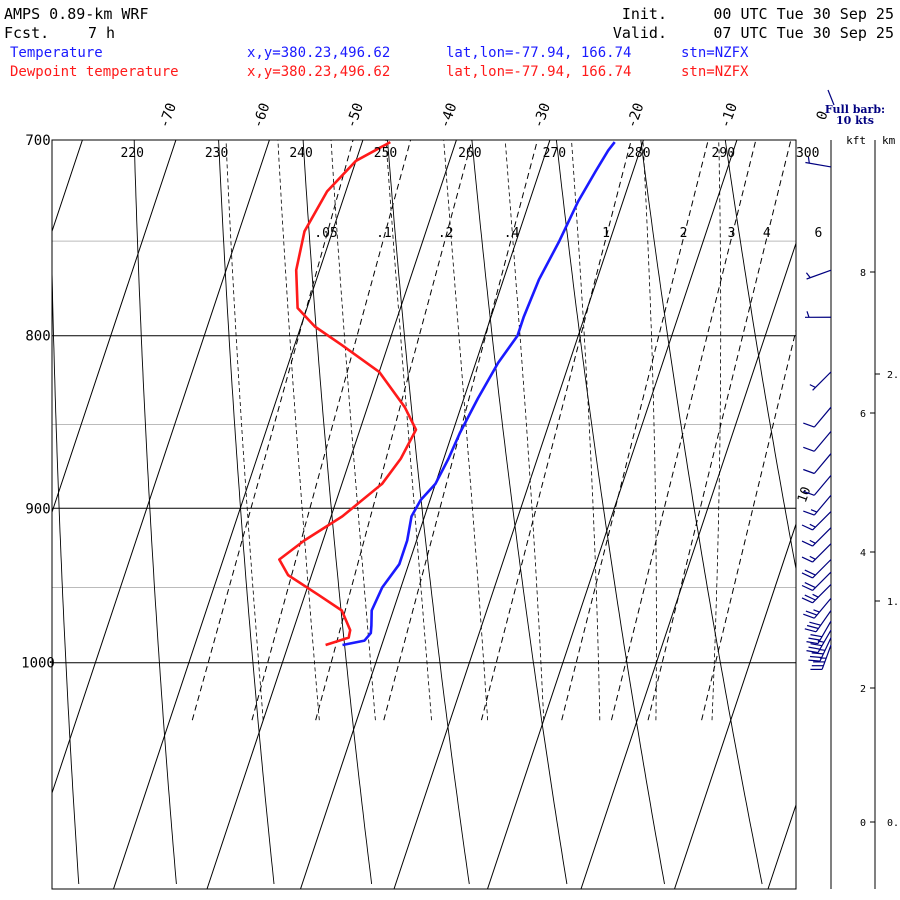 Image resolution: width=900 pixels, height=900 pixels. Describe the element at coordinates (131, 153) in the screenshot. I see `dry-adiabat-label: 220` at that location.